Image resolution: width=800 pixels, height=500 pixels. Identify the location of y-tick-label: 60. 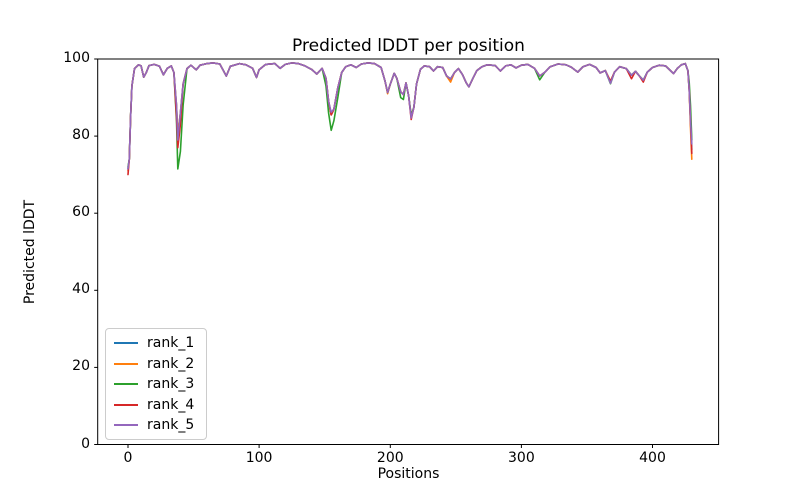
(81, 212).